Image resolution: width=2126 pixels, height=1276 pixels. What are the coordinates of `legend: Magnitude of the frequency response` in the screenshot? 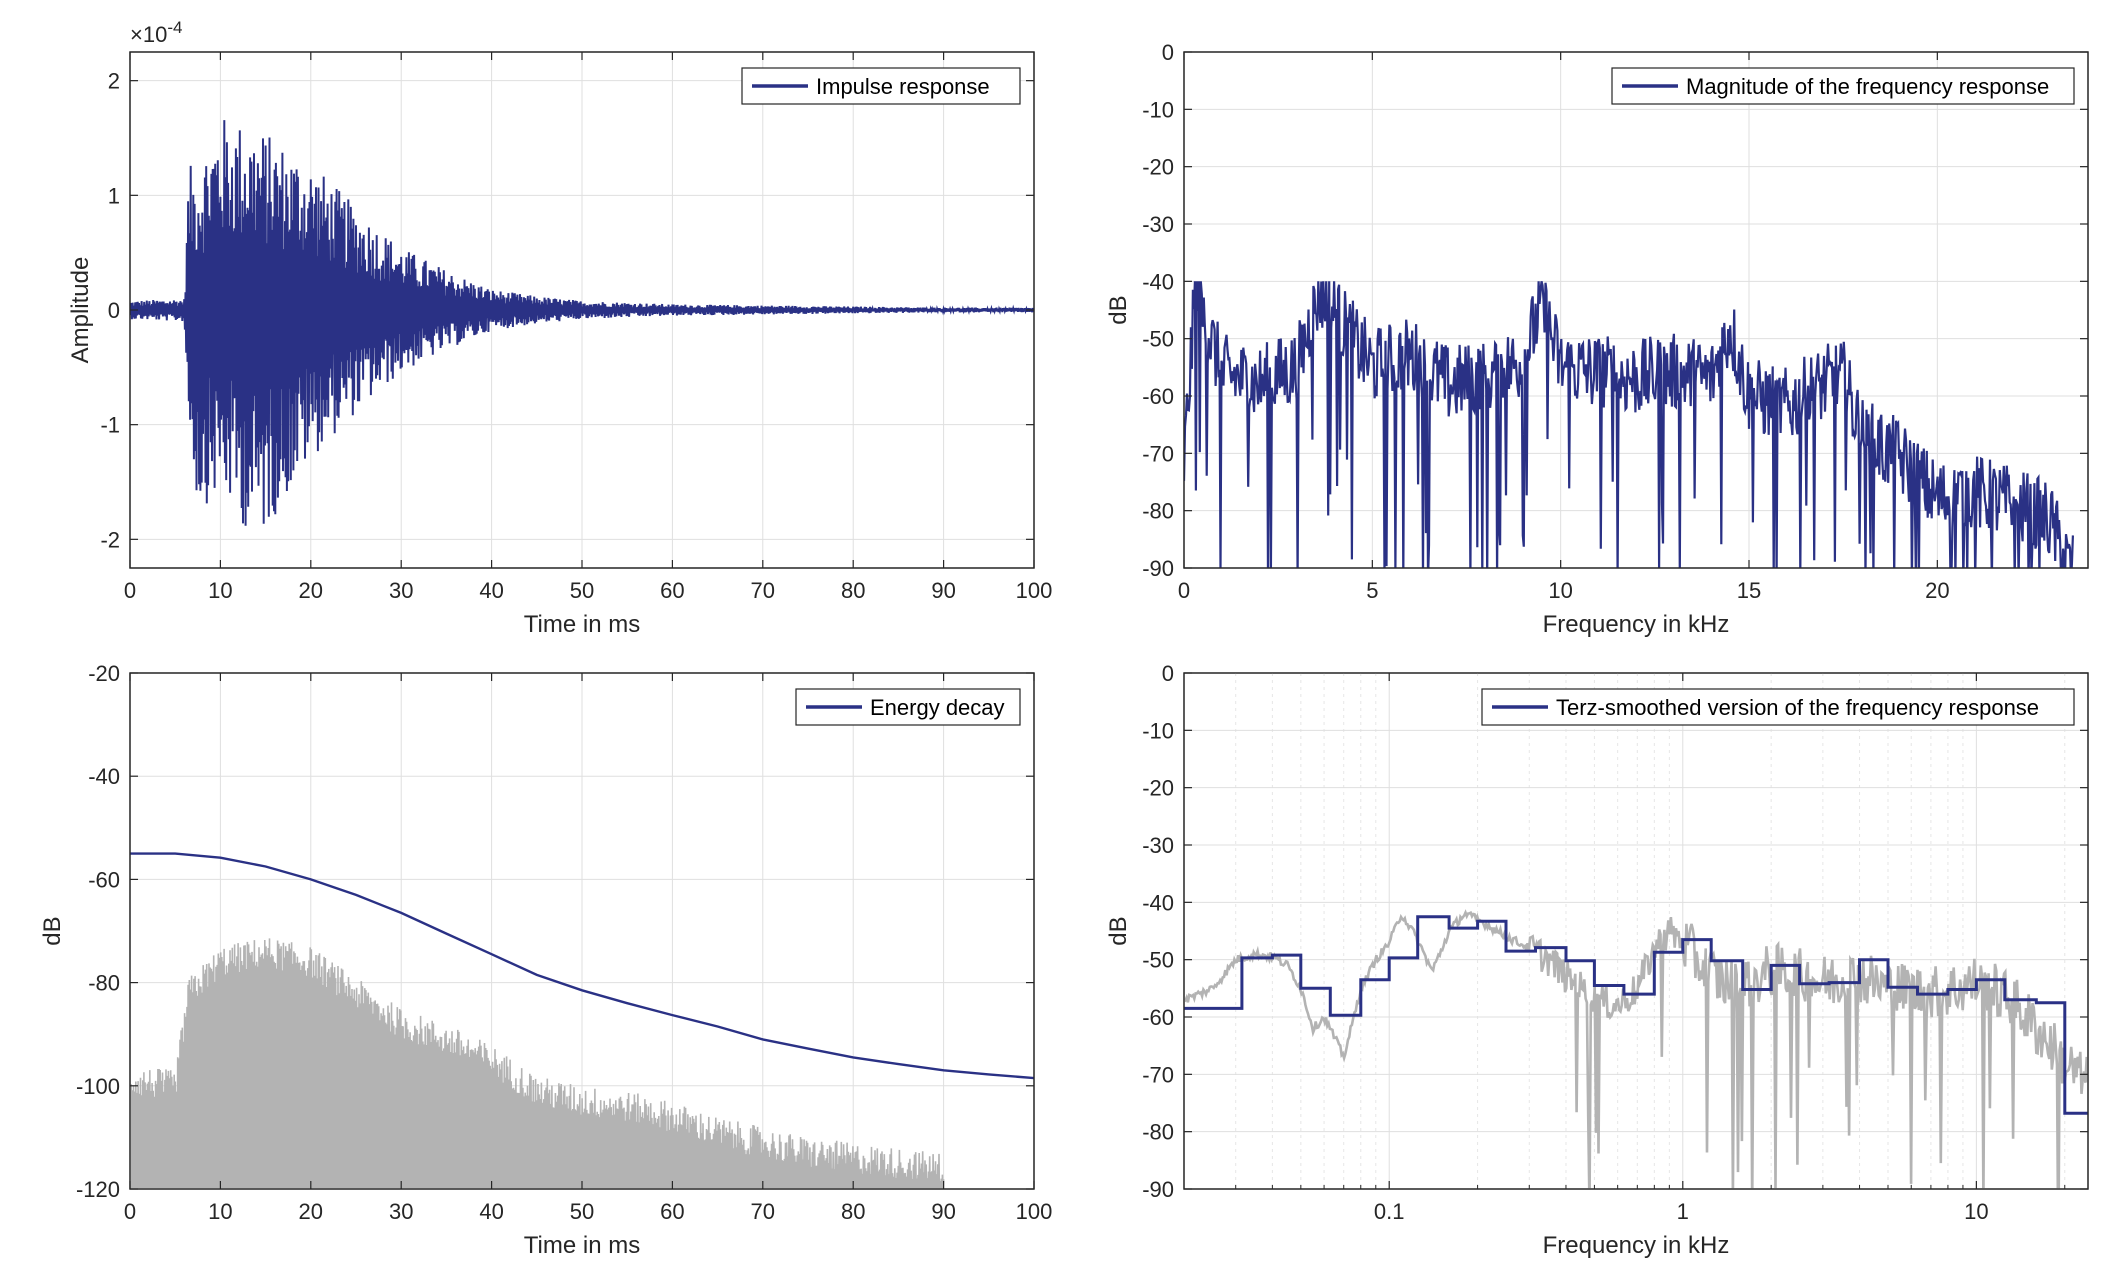 It's located at (1843, 86).